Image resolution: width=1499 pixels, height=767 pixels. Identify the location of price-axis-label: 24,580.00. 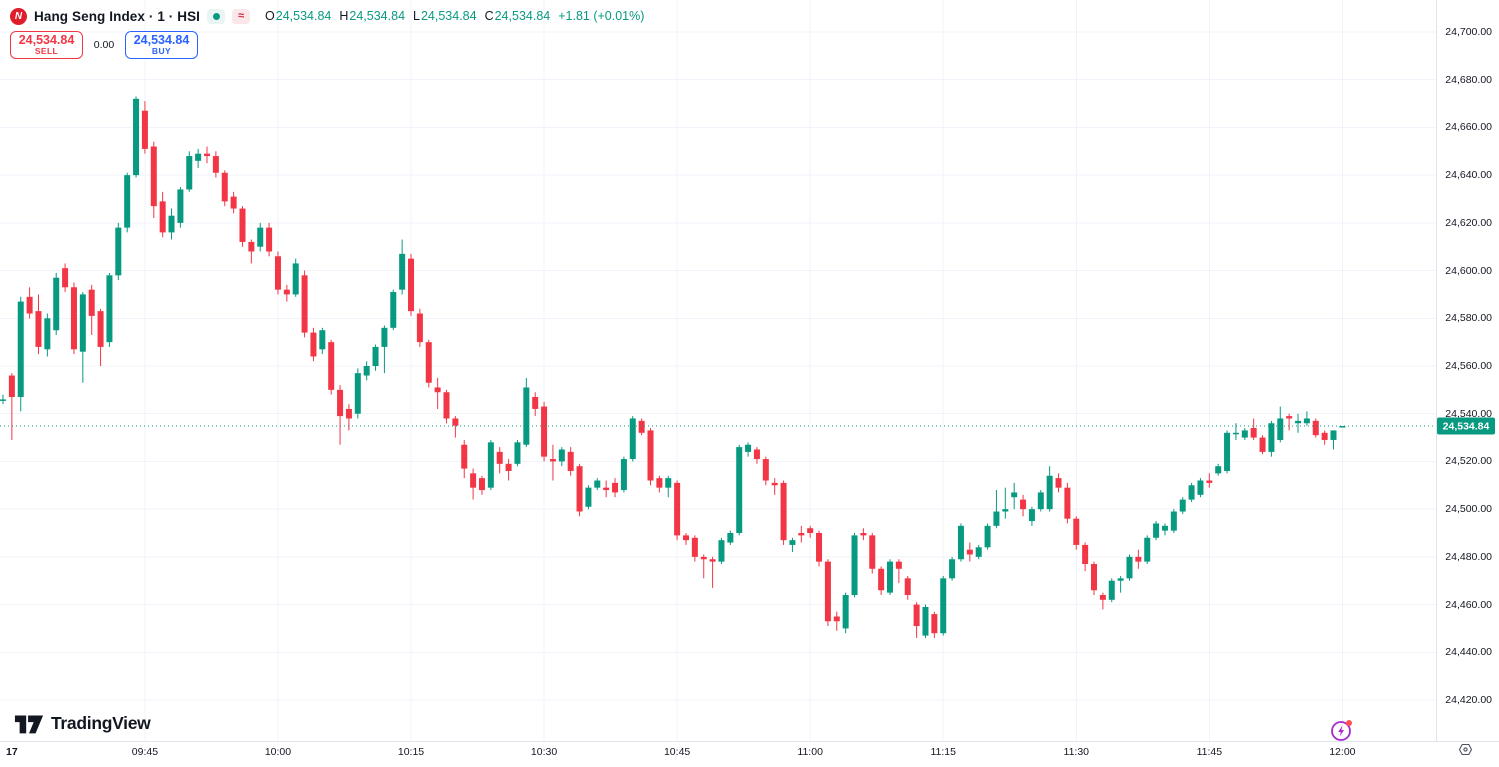
(1468, 318).